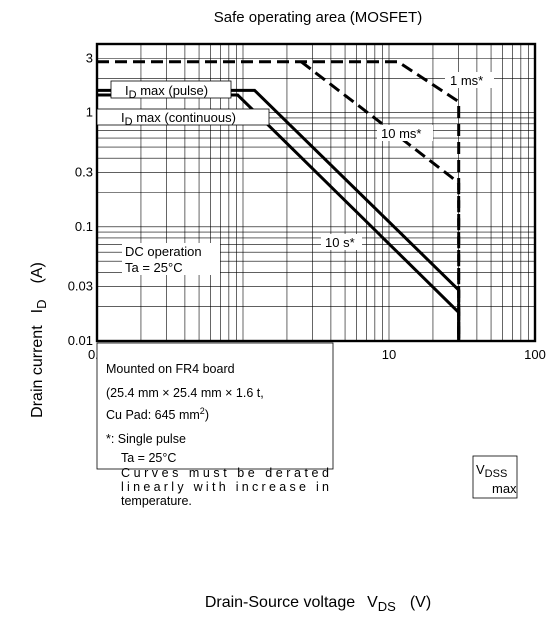  What do you see at coordinates (80, 340) in the screenshot?
I see `y-tick-label: 0.01` at bounding box center [80, 340].